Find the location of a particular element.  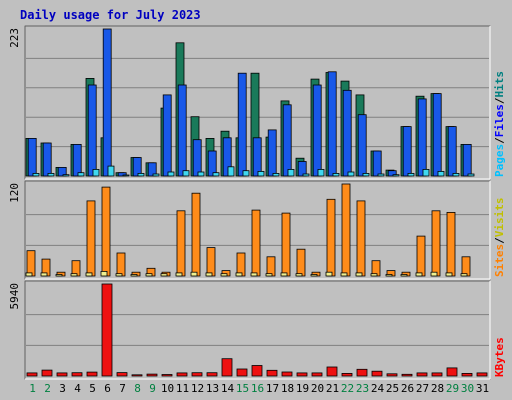

x-tick-day-11: 11 is located at coordinates (182, 388).